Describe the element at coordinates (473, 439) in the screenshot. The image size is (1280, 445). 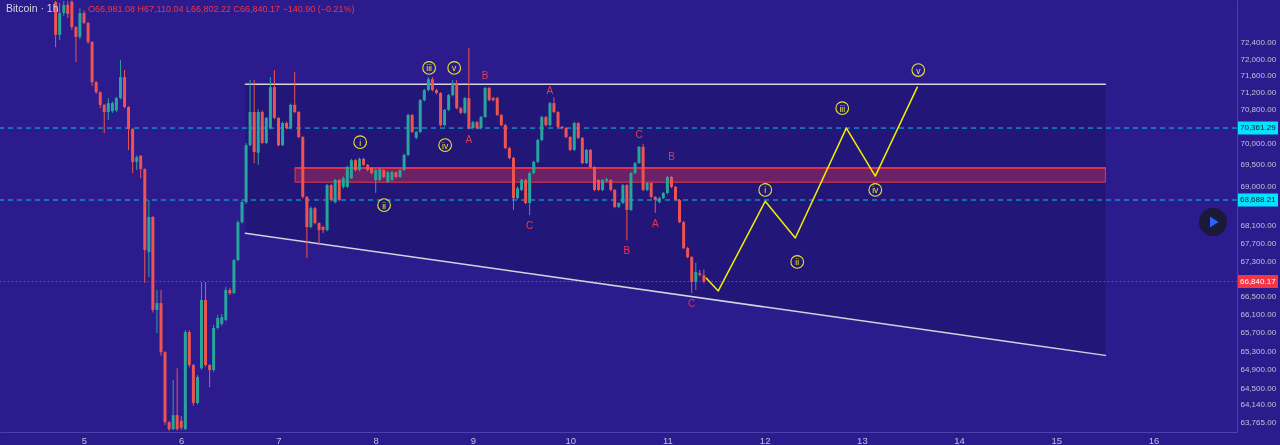
I see `x-tick-label: 9` at that location.